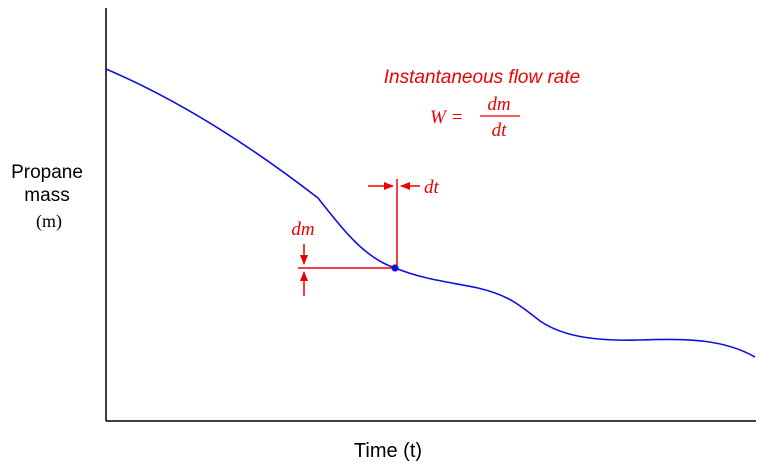  I want to click on dt-label: dt, so click(432, 187).